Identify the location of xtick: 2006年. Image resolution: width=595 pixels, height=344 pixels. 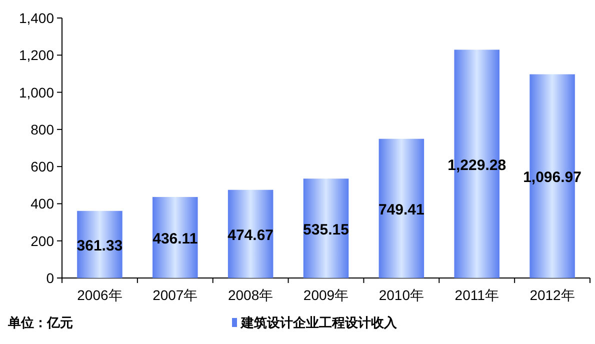
(99, 295).